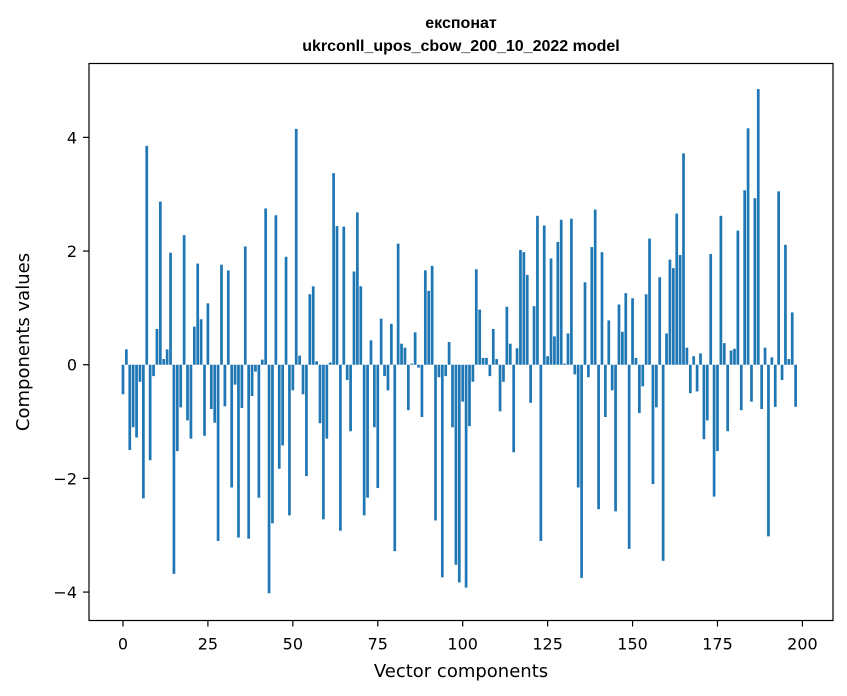 Image resolution: width=847 pixels, height=696 pixels. I want to click on x-tick-label: 200, so click(802, 644).